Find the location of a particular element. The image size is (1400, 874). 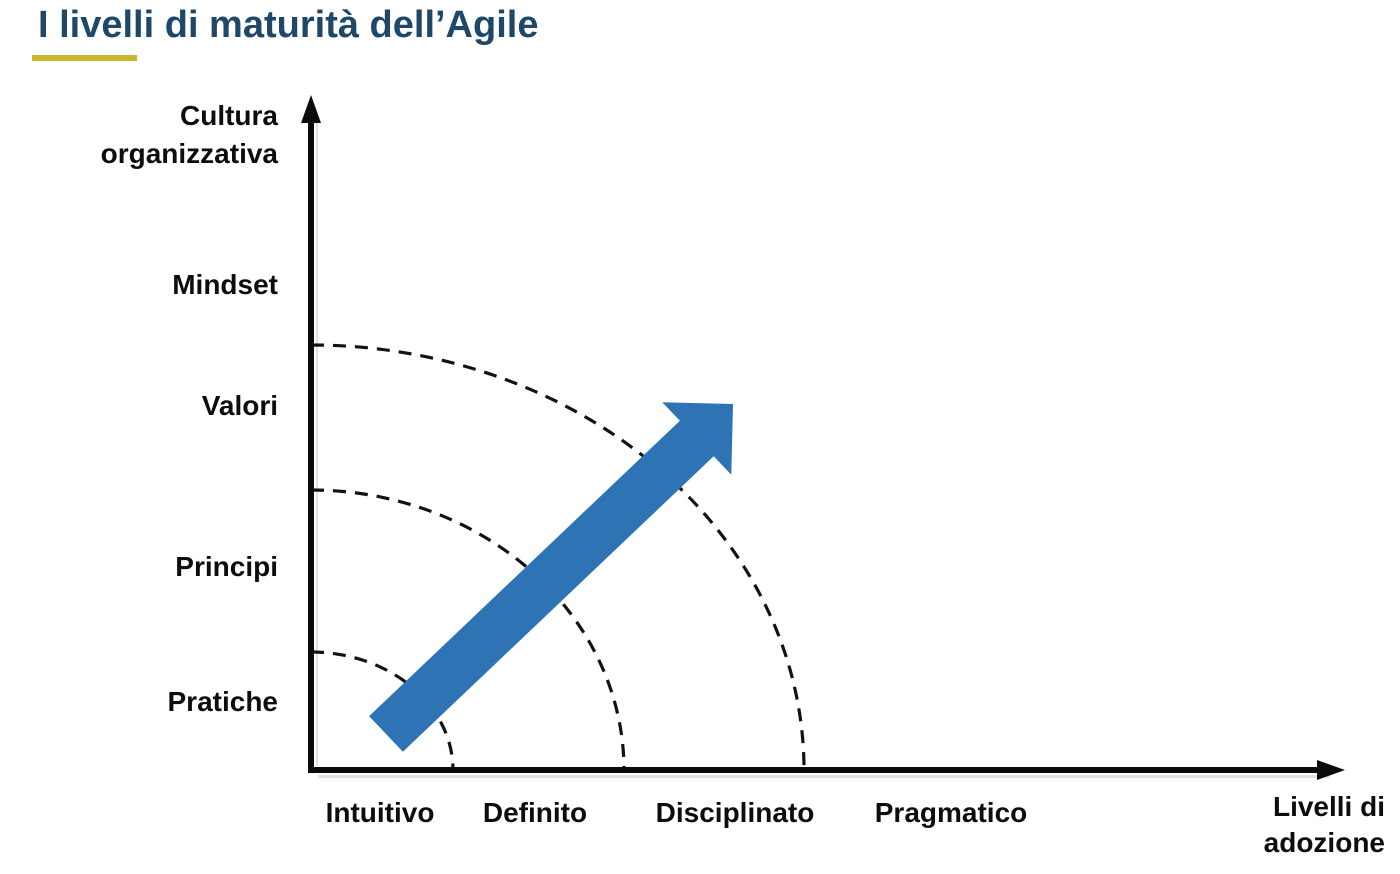

x-label-pragmatico: Pragmatico is located at coordinates (951, 812).